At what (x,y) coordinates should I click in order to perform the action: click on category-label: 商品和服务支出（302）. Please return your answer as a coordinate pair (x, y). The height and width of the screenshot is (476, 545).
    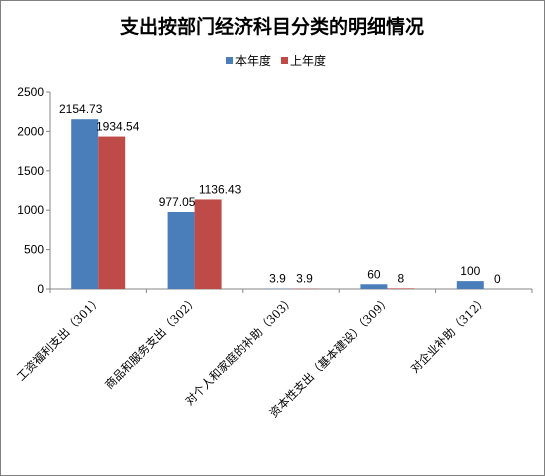
    Looking at the image, I should click on (151, 342).